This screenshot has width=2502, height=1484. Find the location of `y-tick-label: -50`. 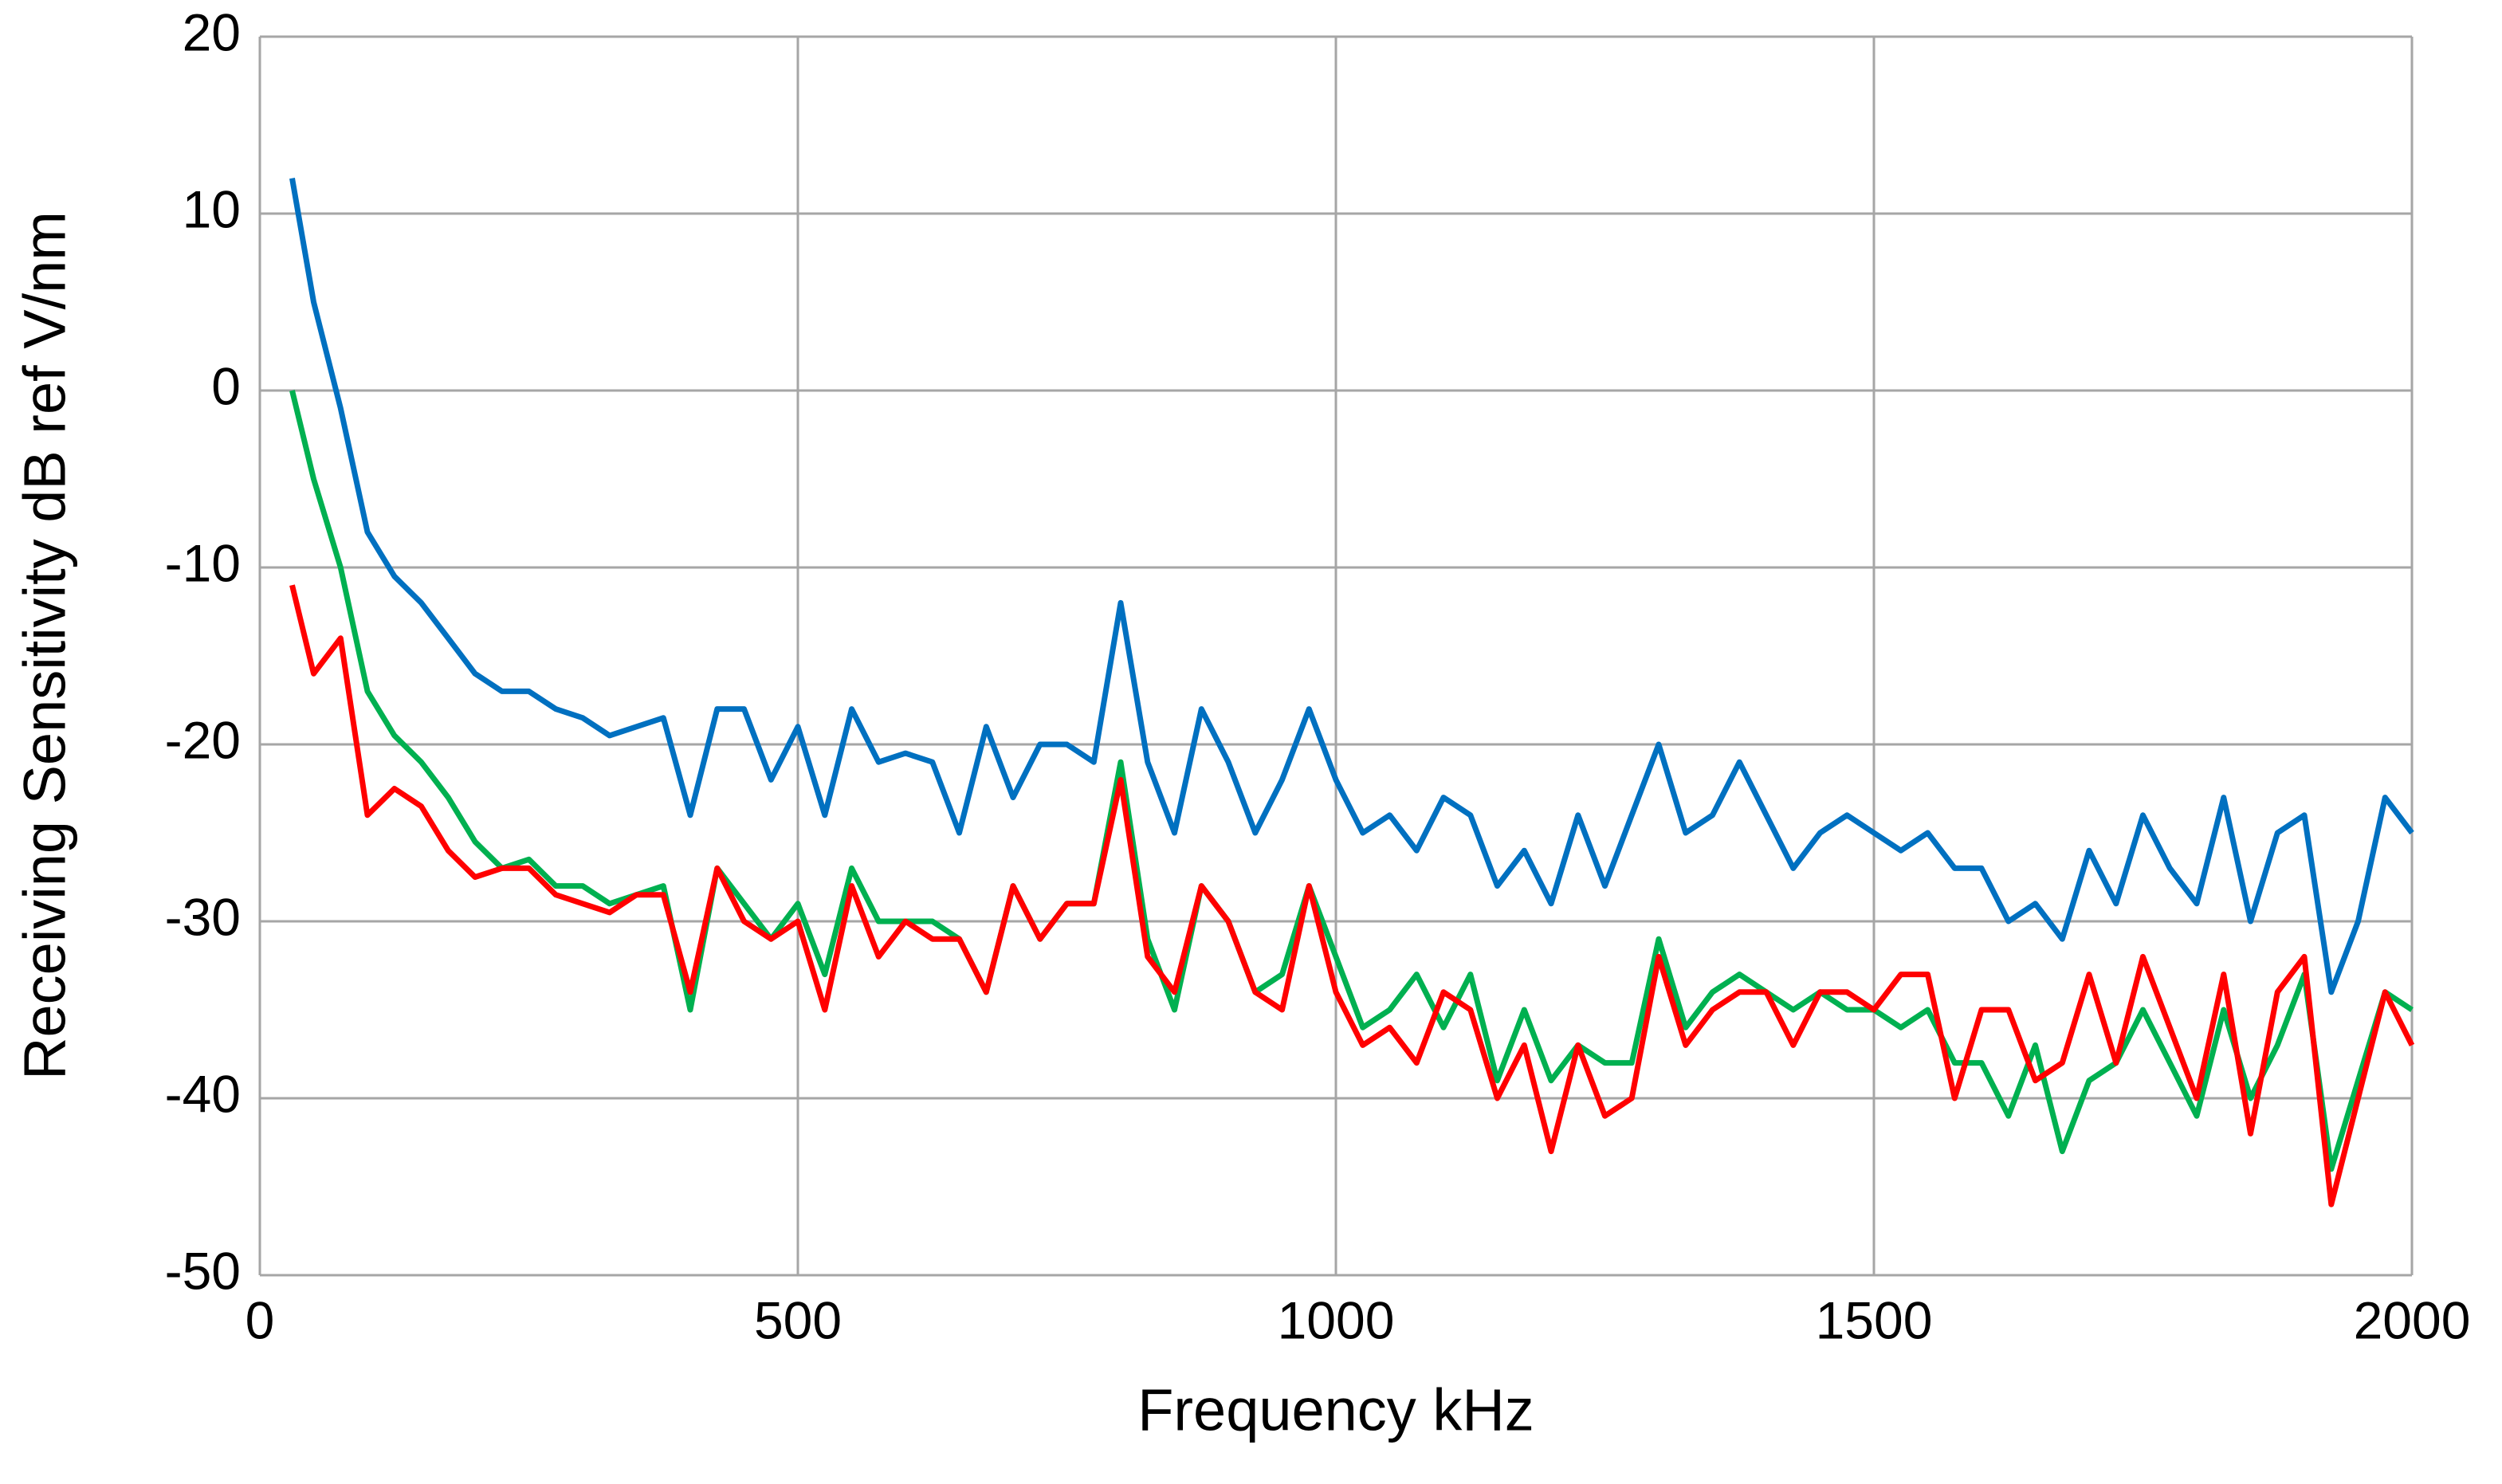

y-tick-label: -50 is located at coordinates (203, 1270).